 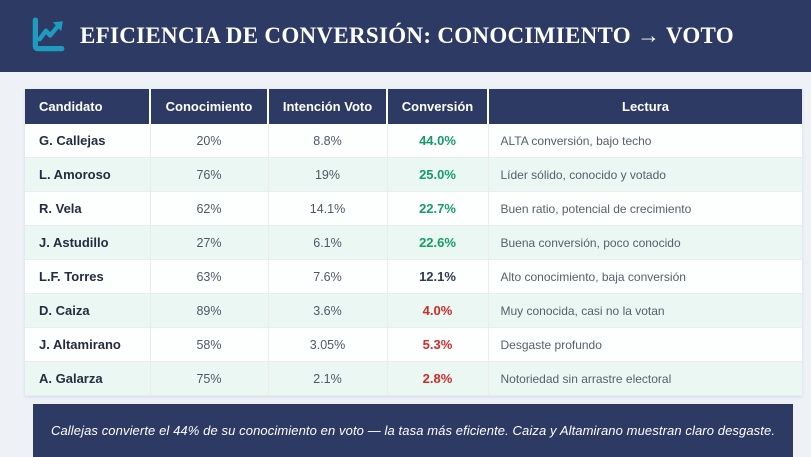 I want to click on cell-candidato: A. Galarza, so click(x=88, y=378).